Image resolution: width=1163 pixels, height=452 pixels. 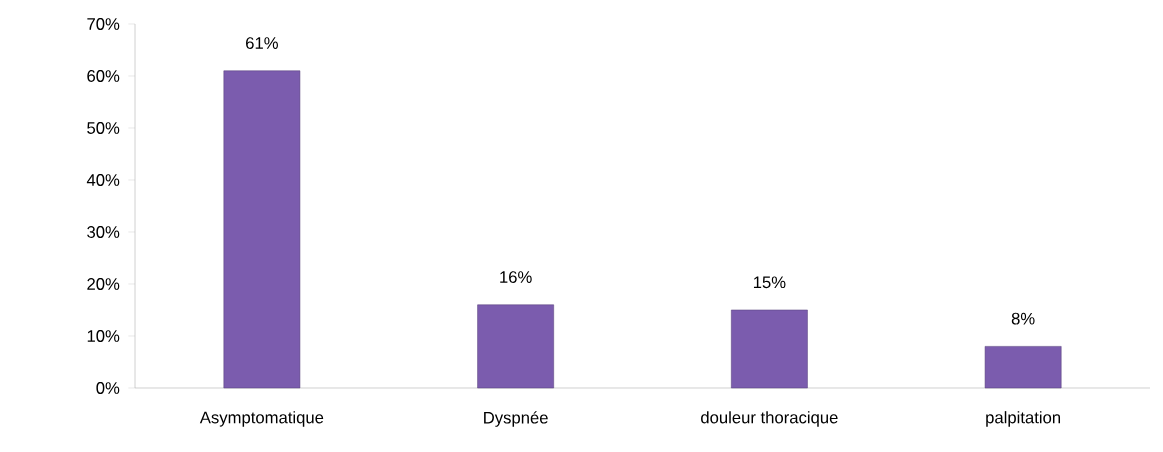 What do you see at coordinates (516, 419) in the screenshot?
I see `x-tick-label: Dyspnée` at bounding box center [516, 419].